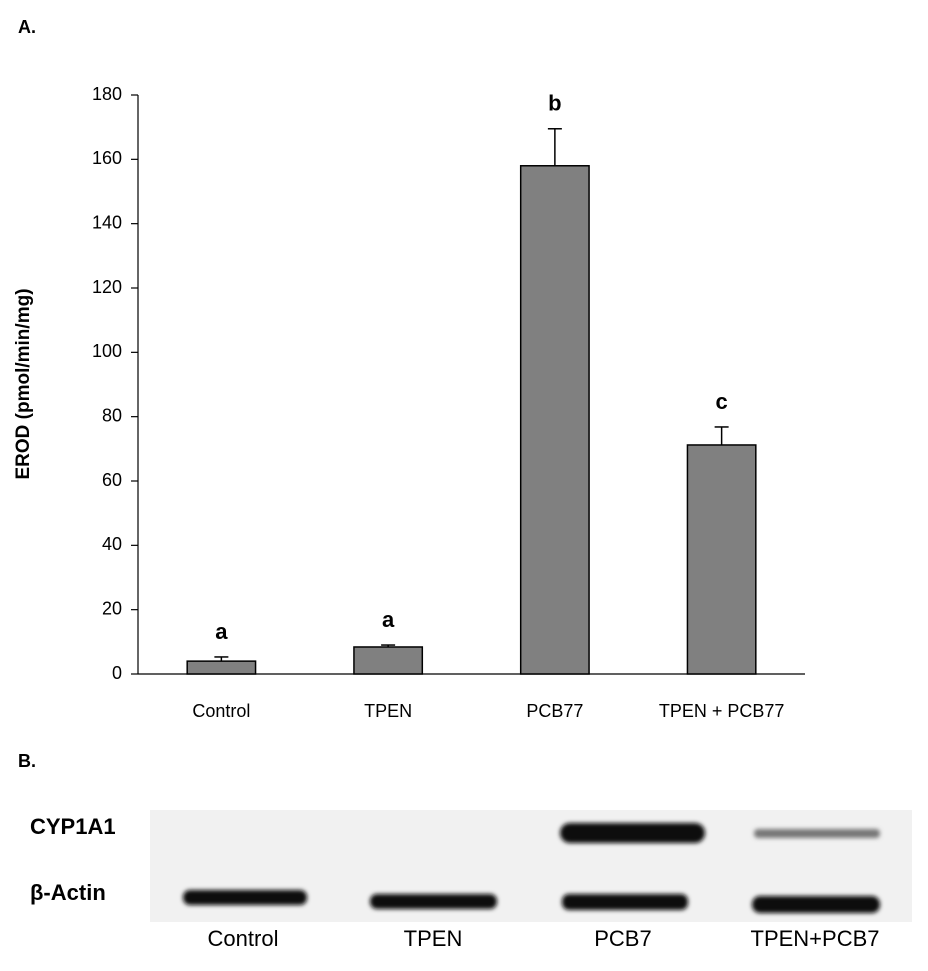 The image size is (928, 971). I want to click on blot-bands, so click(531, 868).